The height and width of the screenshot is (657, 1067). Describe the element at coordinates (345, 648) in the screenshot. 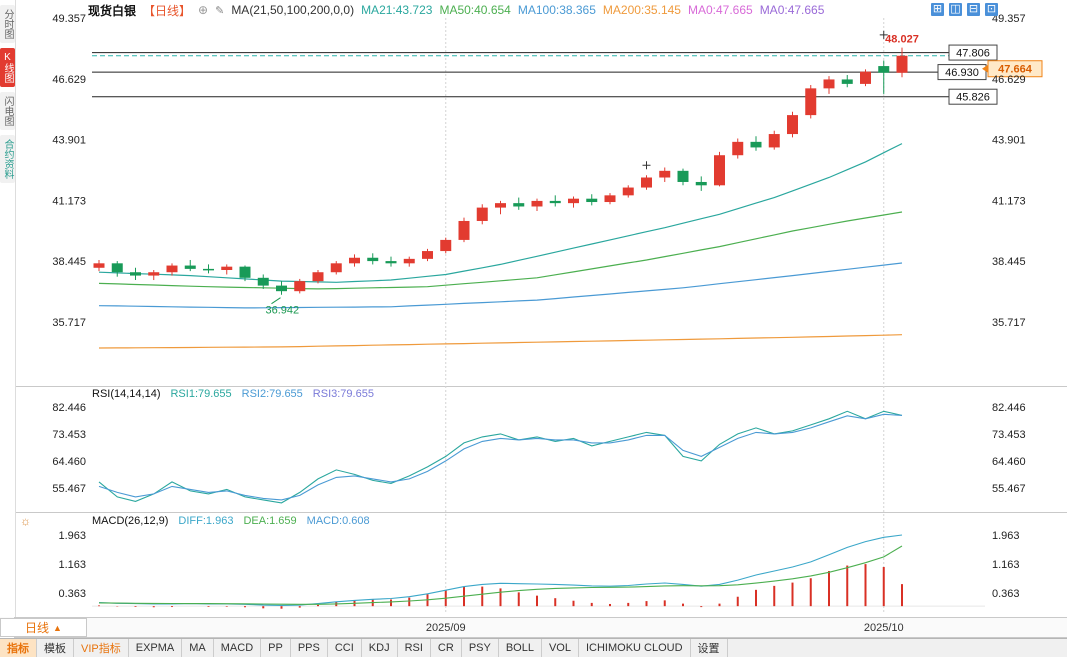

I see `tab-cci: CCI` at that location.